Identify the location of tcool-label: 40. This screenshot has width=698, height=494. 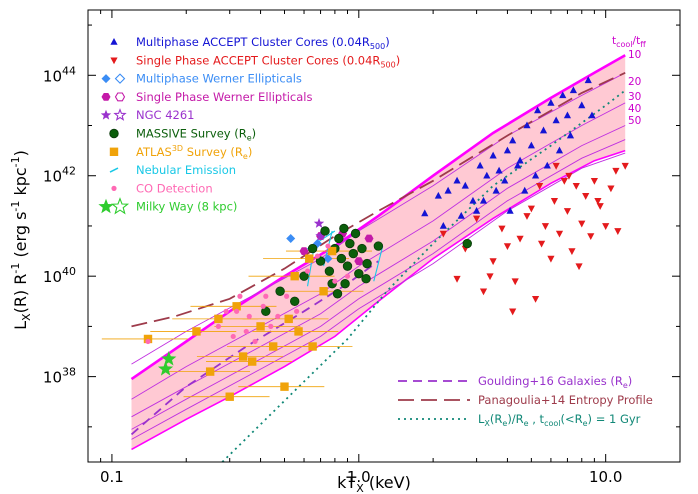
(634, 109).